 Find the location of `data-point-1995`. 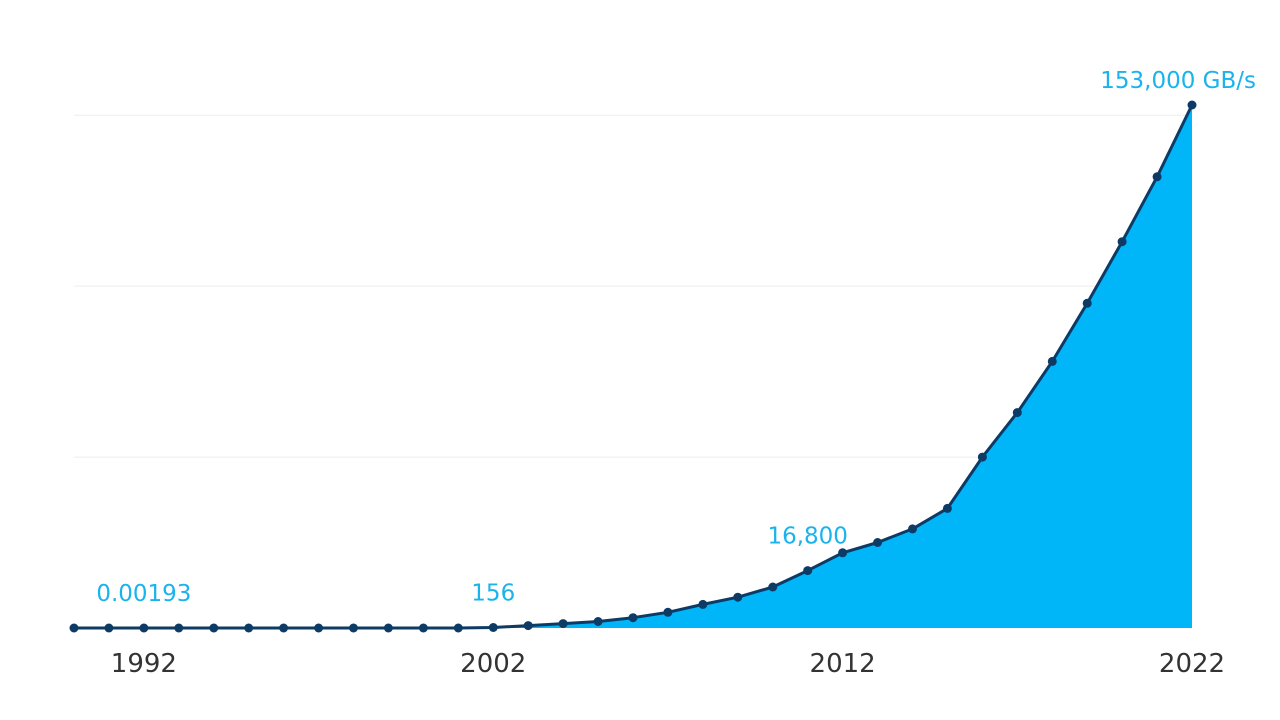

data-point-1995 is located at coordinates (249, 628).